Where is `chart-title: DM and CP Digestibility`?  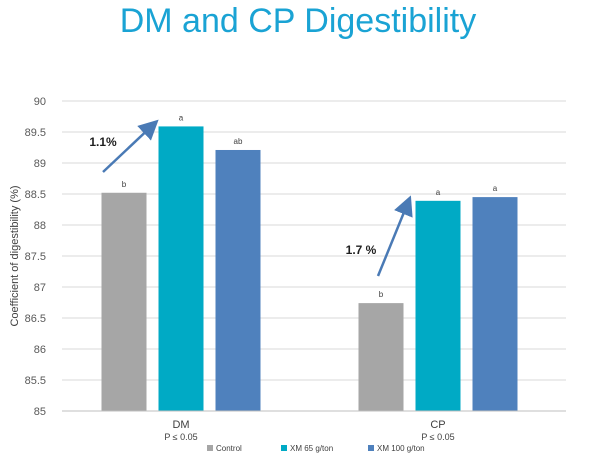
chart-title: DM and CP Digestibility is located at coordinates (298, 21).